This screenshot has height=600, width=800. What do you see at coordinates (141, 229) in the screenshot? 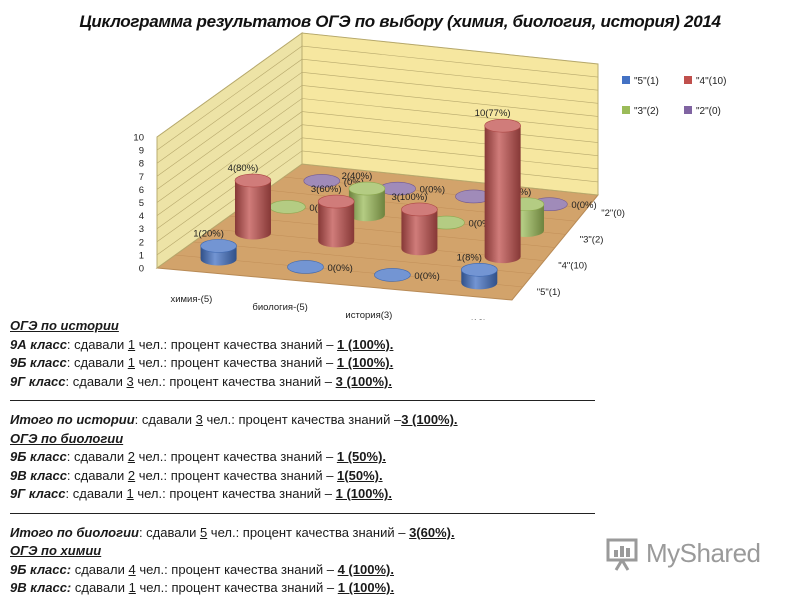
I see `y-tick-label: 3` at bounding box center [141, 229].